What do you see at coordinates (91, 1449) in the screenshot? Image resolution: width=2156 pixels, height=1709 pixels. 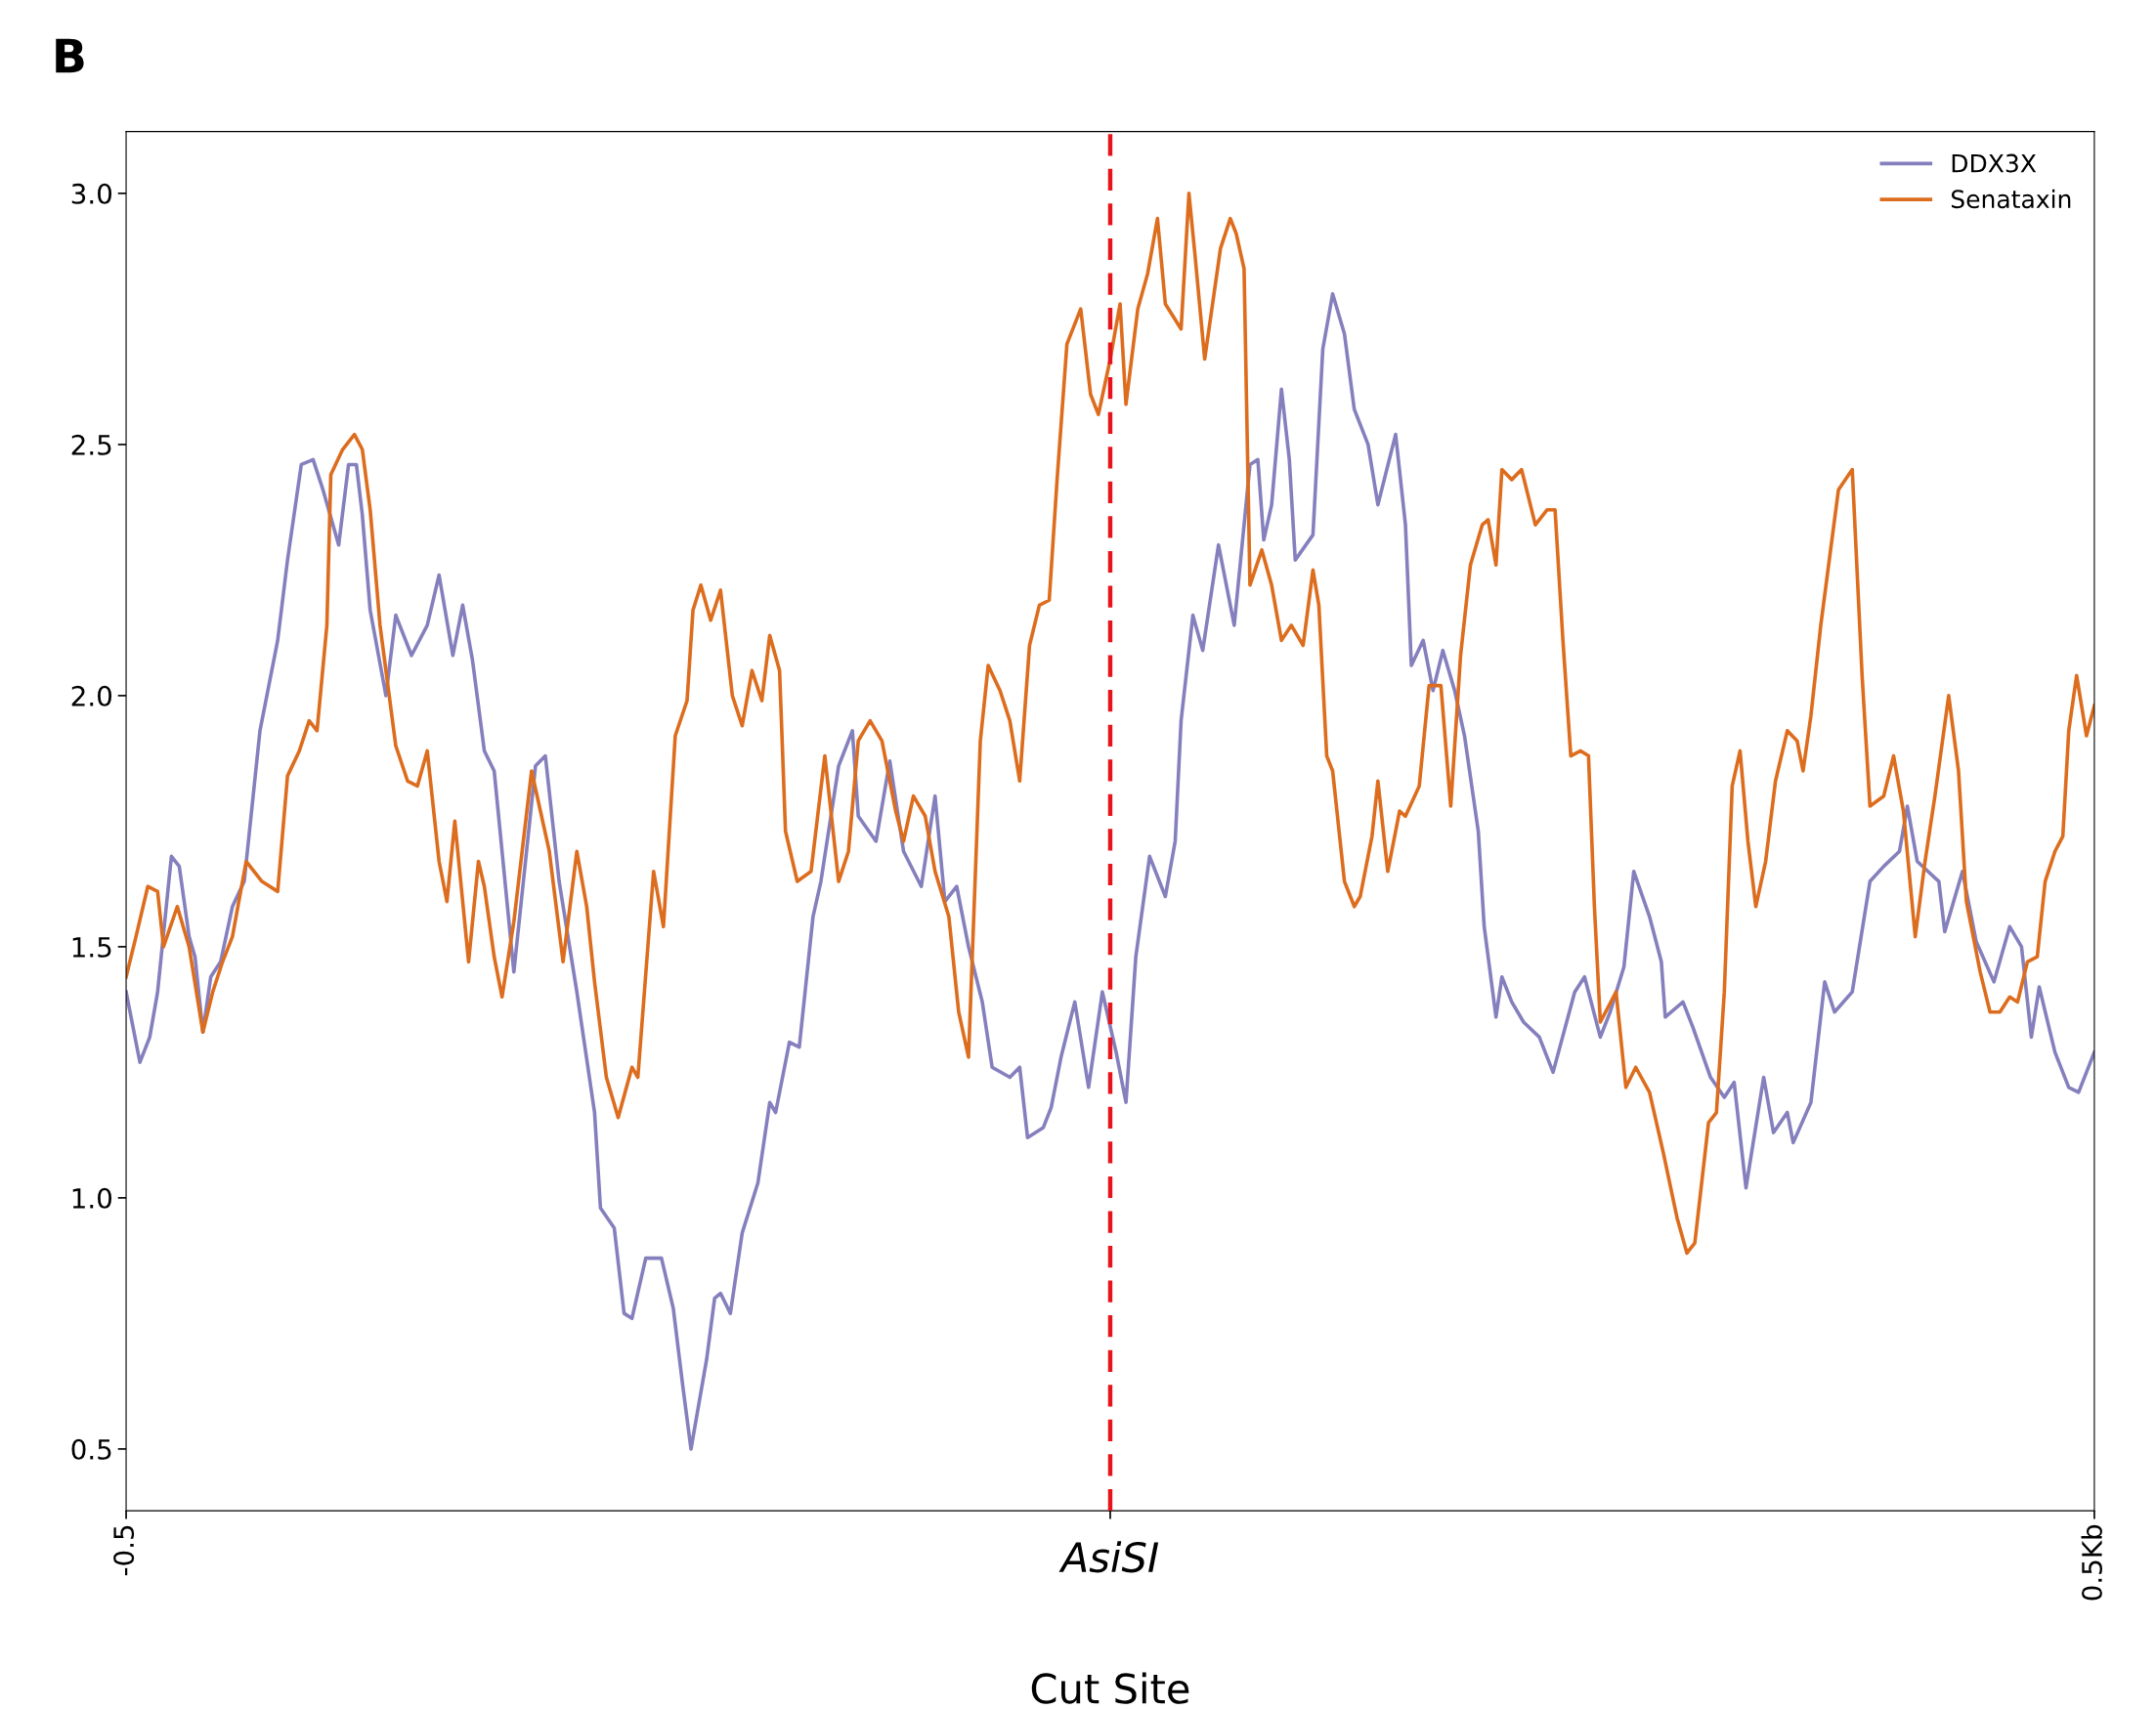 I see `y-tick-label: 0.5` at bounding box center [91, 1449].